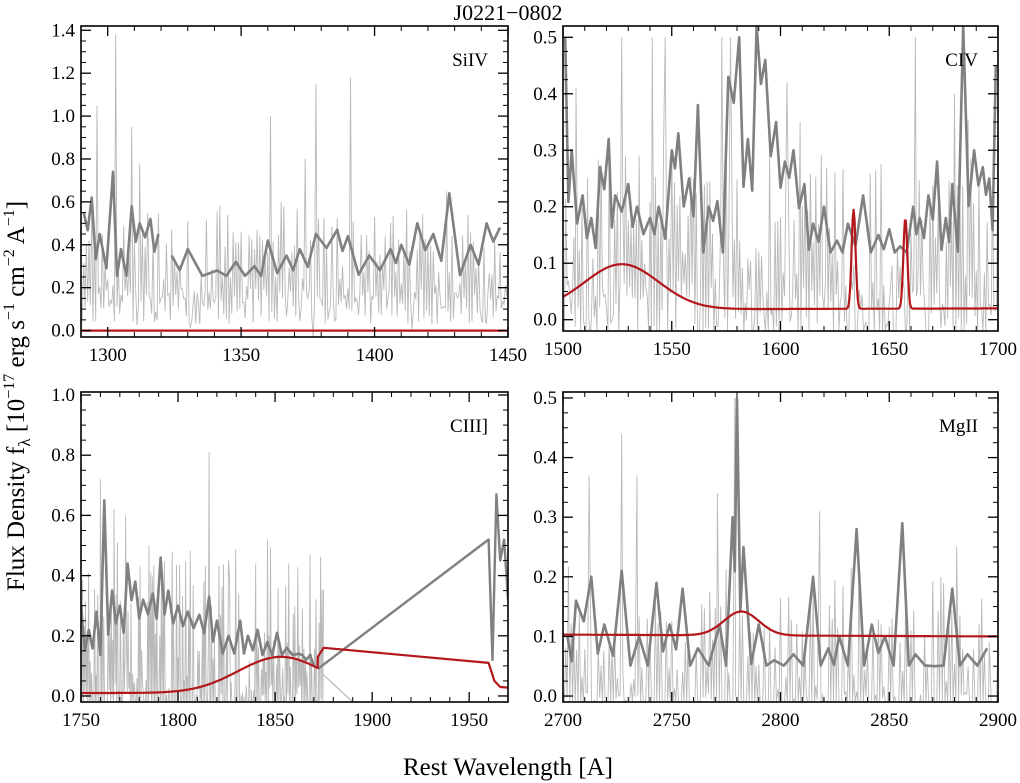  What do you see at coordinates (469, 426) in the screenshot?
I see `emission-line-label: CIII]` at bounding box center [469, 426].